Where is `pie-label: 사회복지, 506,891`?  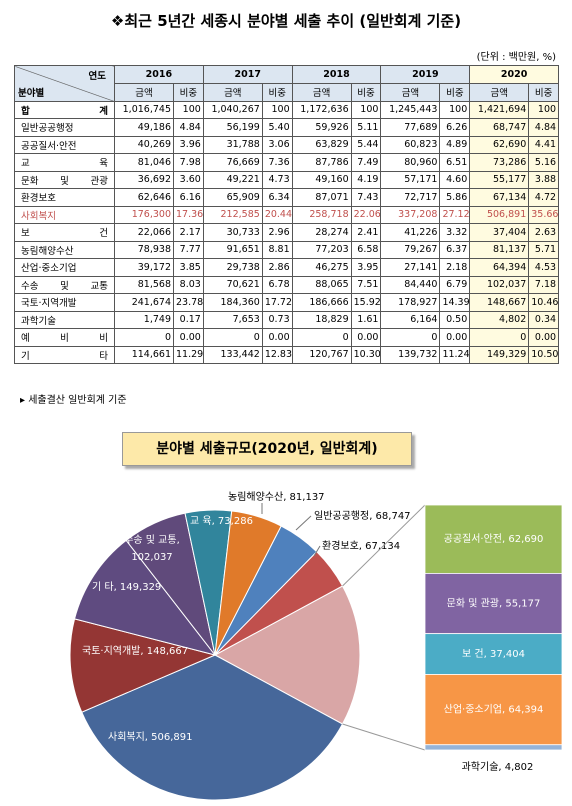
pie-label: 사회복지, 506,891 is located at coordinates (150, 737).